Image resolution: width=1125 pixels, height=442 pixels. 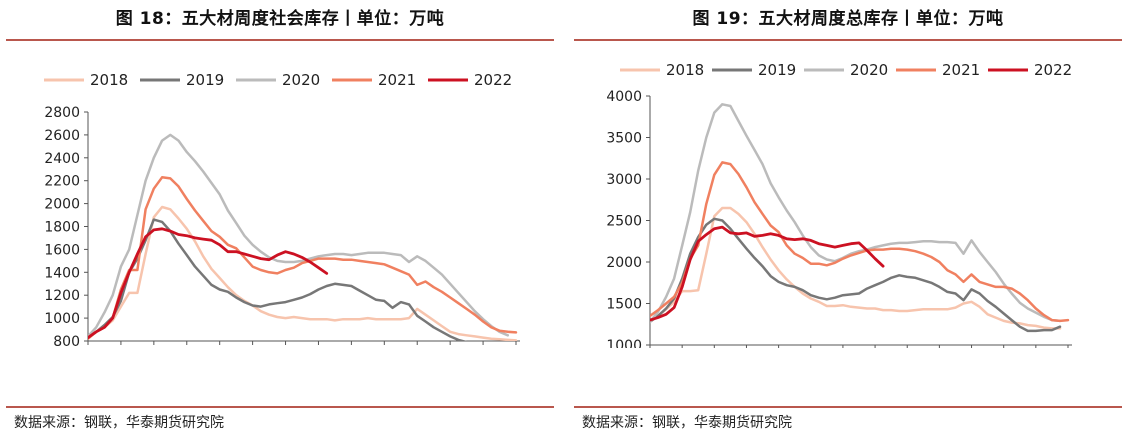 What do you see at coordinates (624, 97) in the screenshot?
I see `y-tick-label: 4000` at bounding box center [624, 97].